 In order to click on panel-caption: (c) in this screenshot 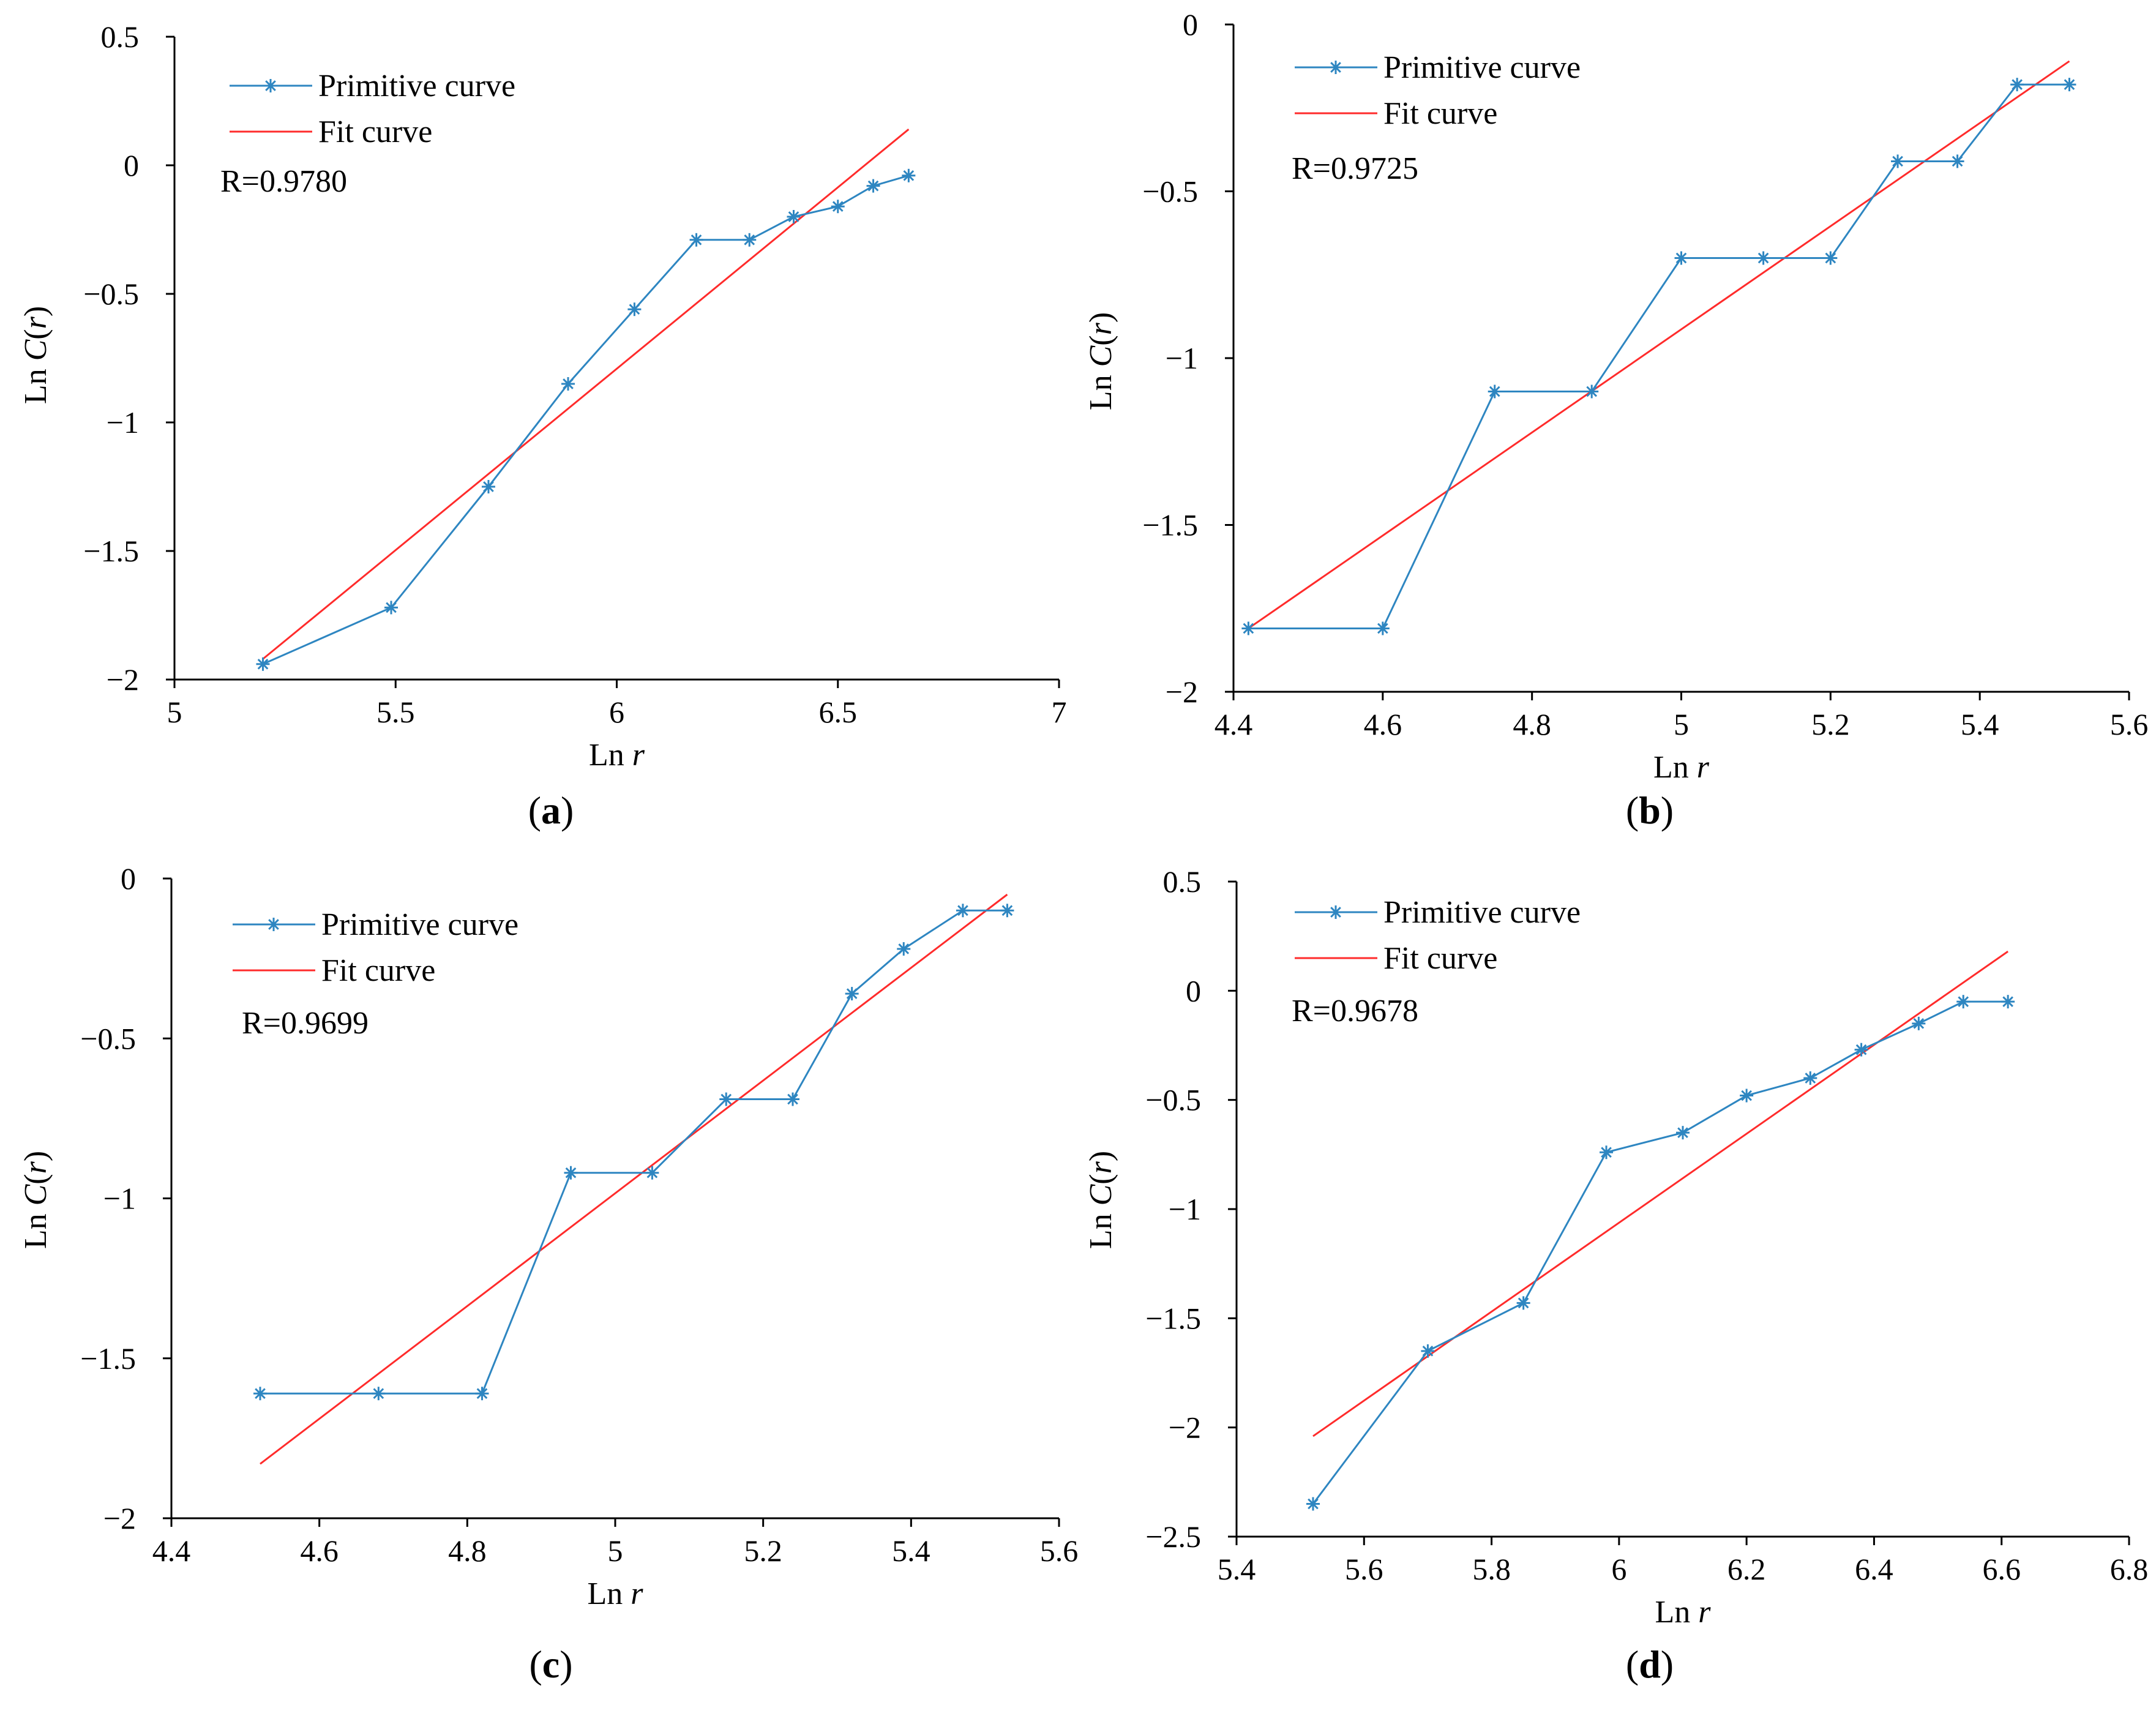, I will do `click(550, 1664)`.